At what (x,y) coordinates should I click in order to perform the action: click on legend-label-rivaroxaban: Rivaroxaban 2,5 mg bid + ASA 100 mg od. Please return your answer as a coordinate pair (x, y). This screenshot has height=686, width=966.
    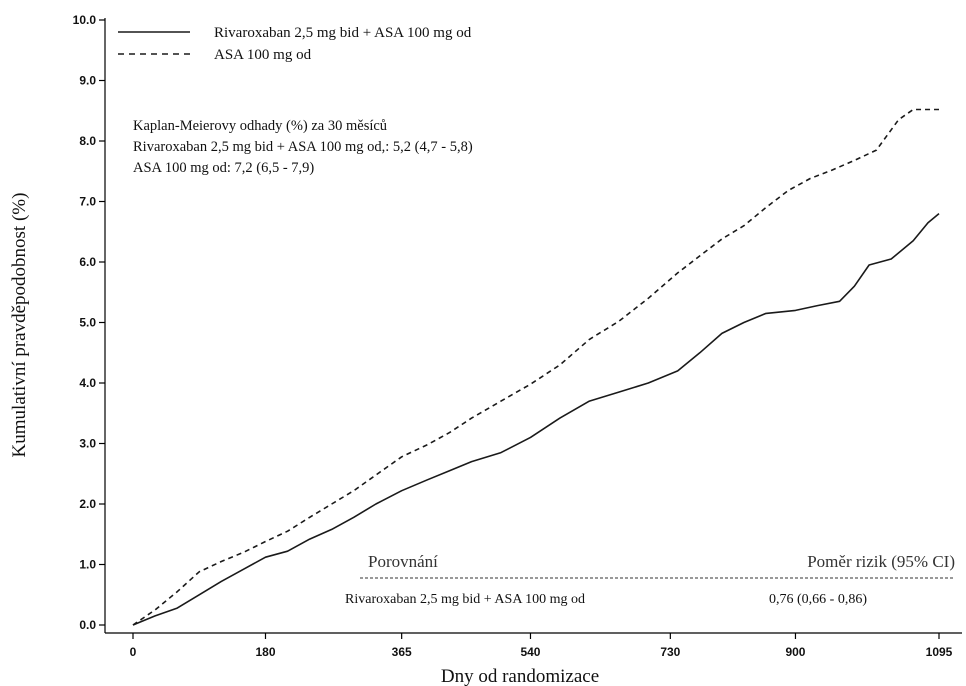
    Looking at the image, I should click on (343, 33).